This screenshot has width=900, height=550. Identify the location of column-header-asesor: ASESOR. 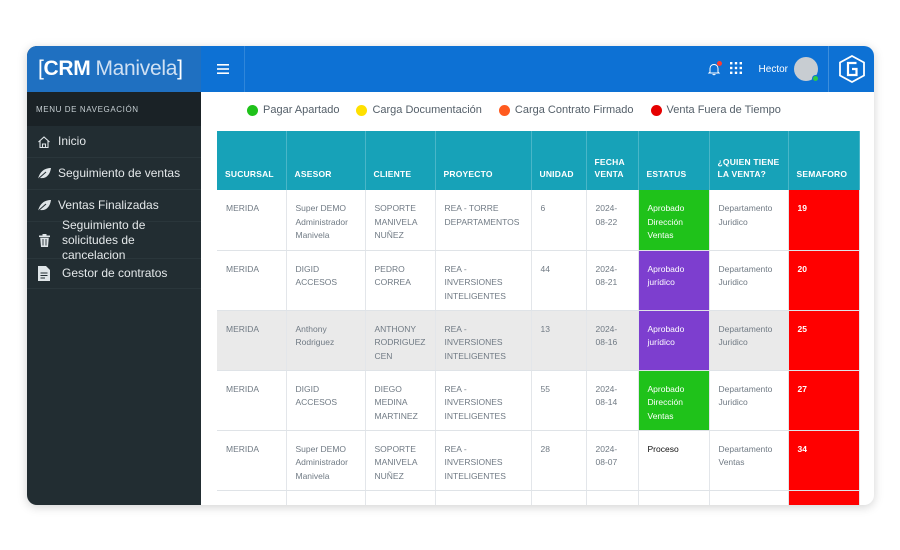
(326, 160).